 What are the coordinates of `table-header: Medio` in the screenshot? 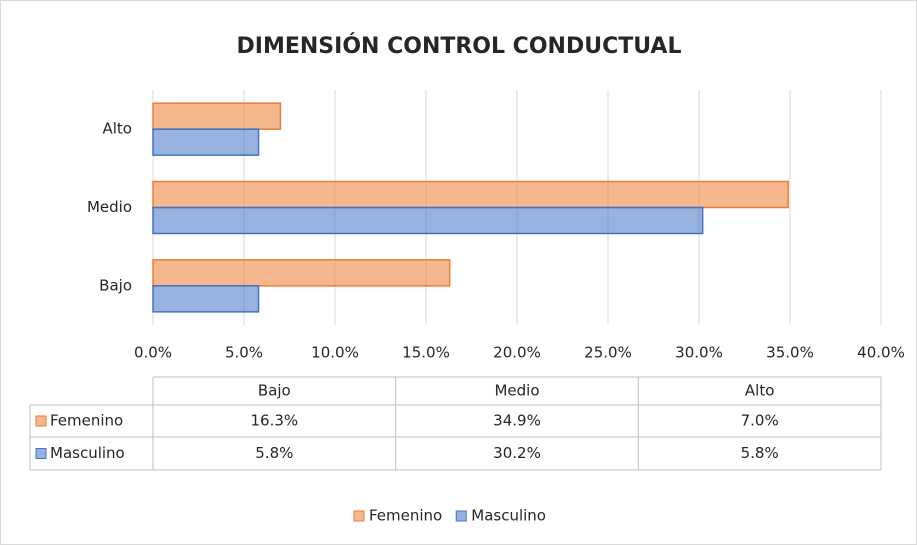 It's located at (516, 391).